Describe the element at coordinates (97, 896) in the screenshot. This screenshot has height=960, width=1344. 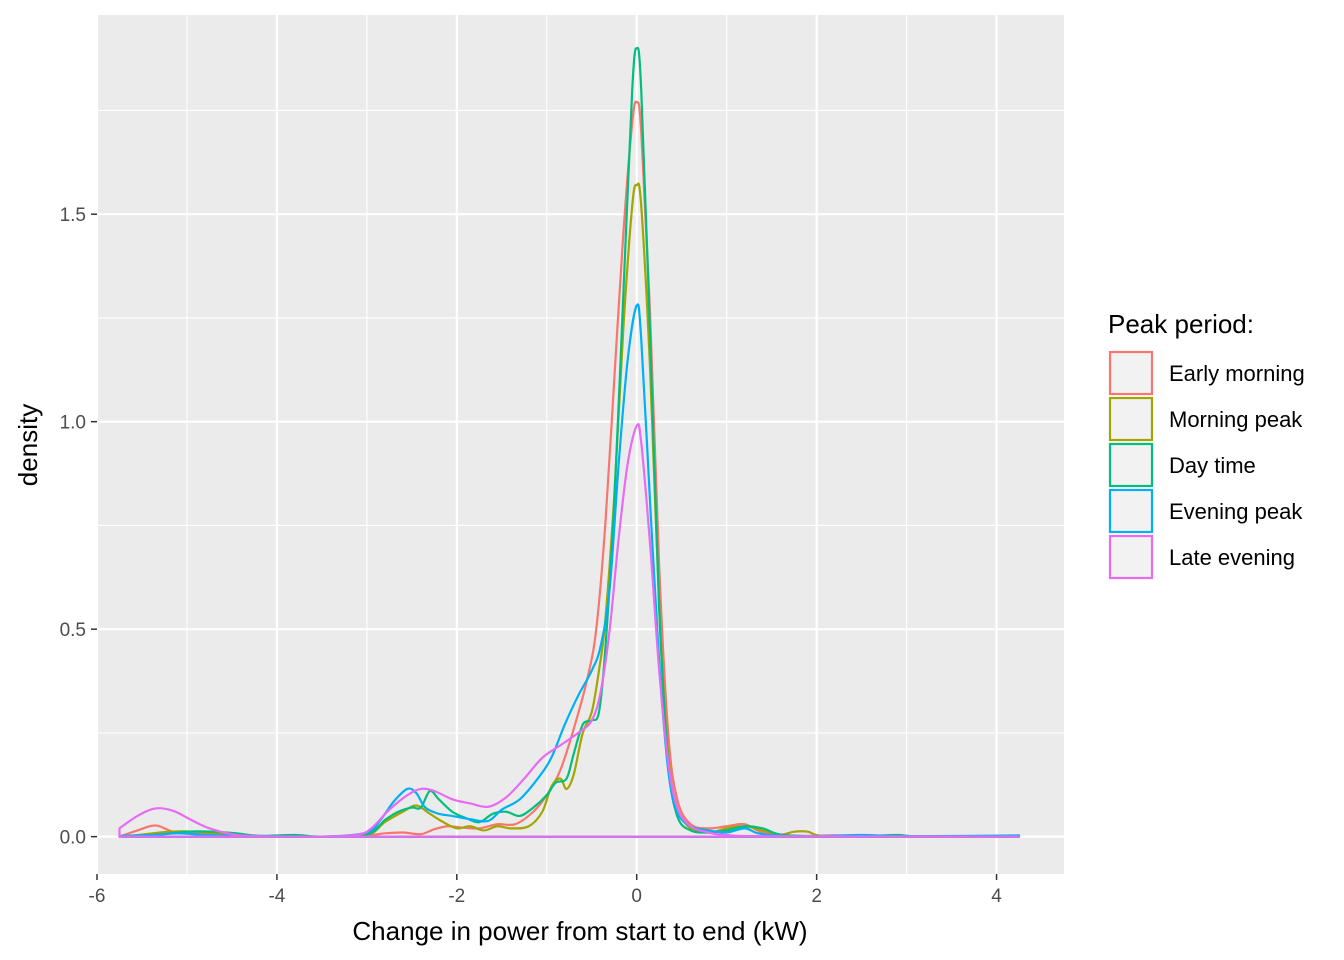
I see `x-tick-label: -6` at that location.